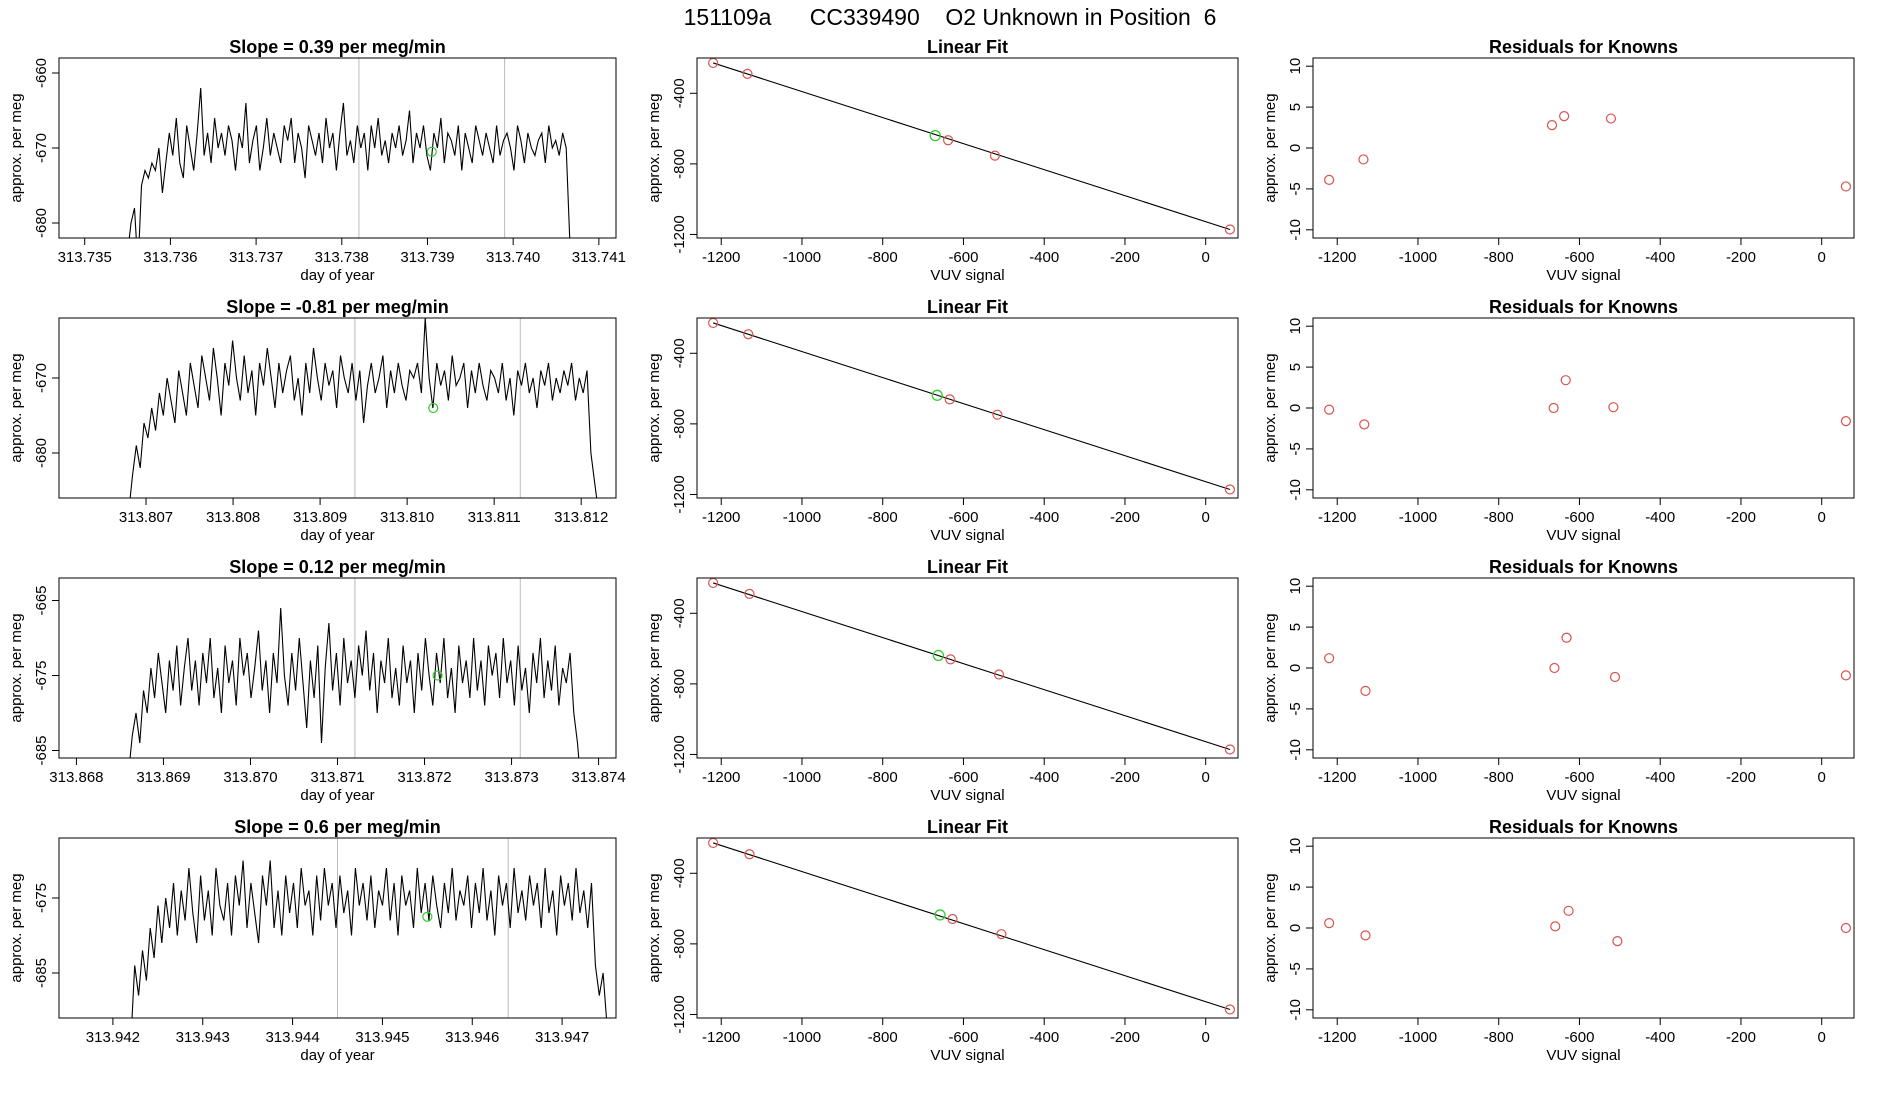  What do you see at coordinates (337, 777) in the screenshot?
I see `x-tick-label: 313.871` at bounding box center [337, 777].